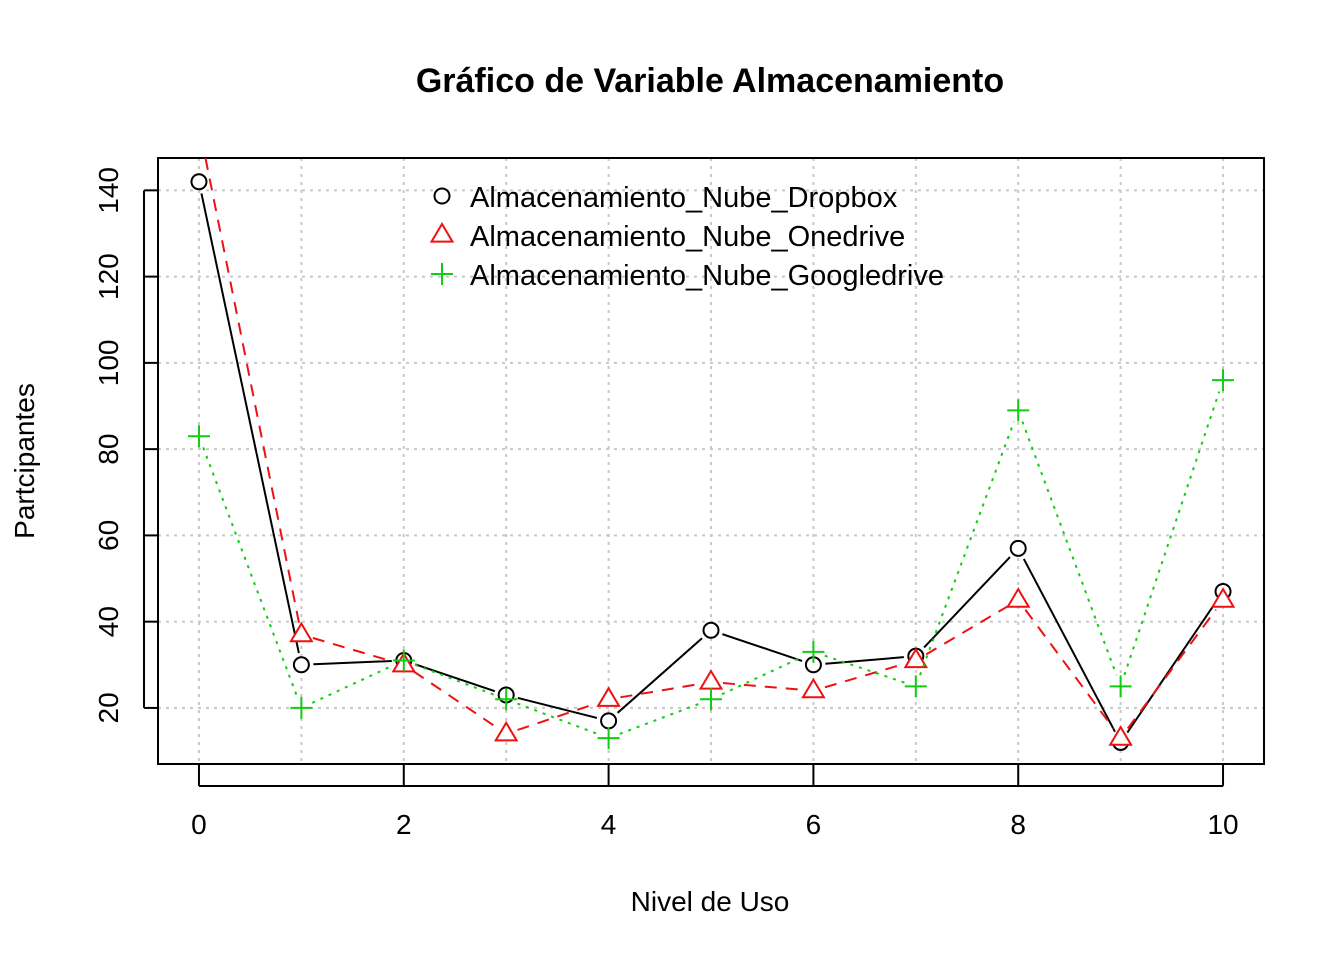 This screenshot has width=1344, height=960. Describe the element at coordinates (108, 621) in the screenshot. I see `y-tick-label: 40` at that location.